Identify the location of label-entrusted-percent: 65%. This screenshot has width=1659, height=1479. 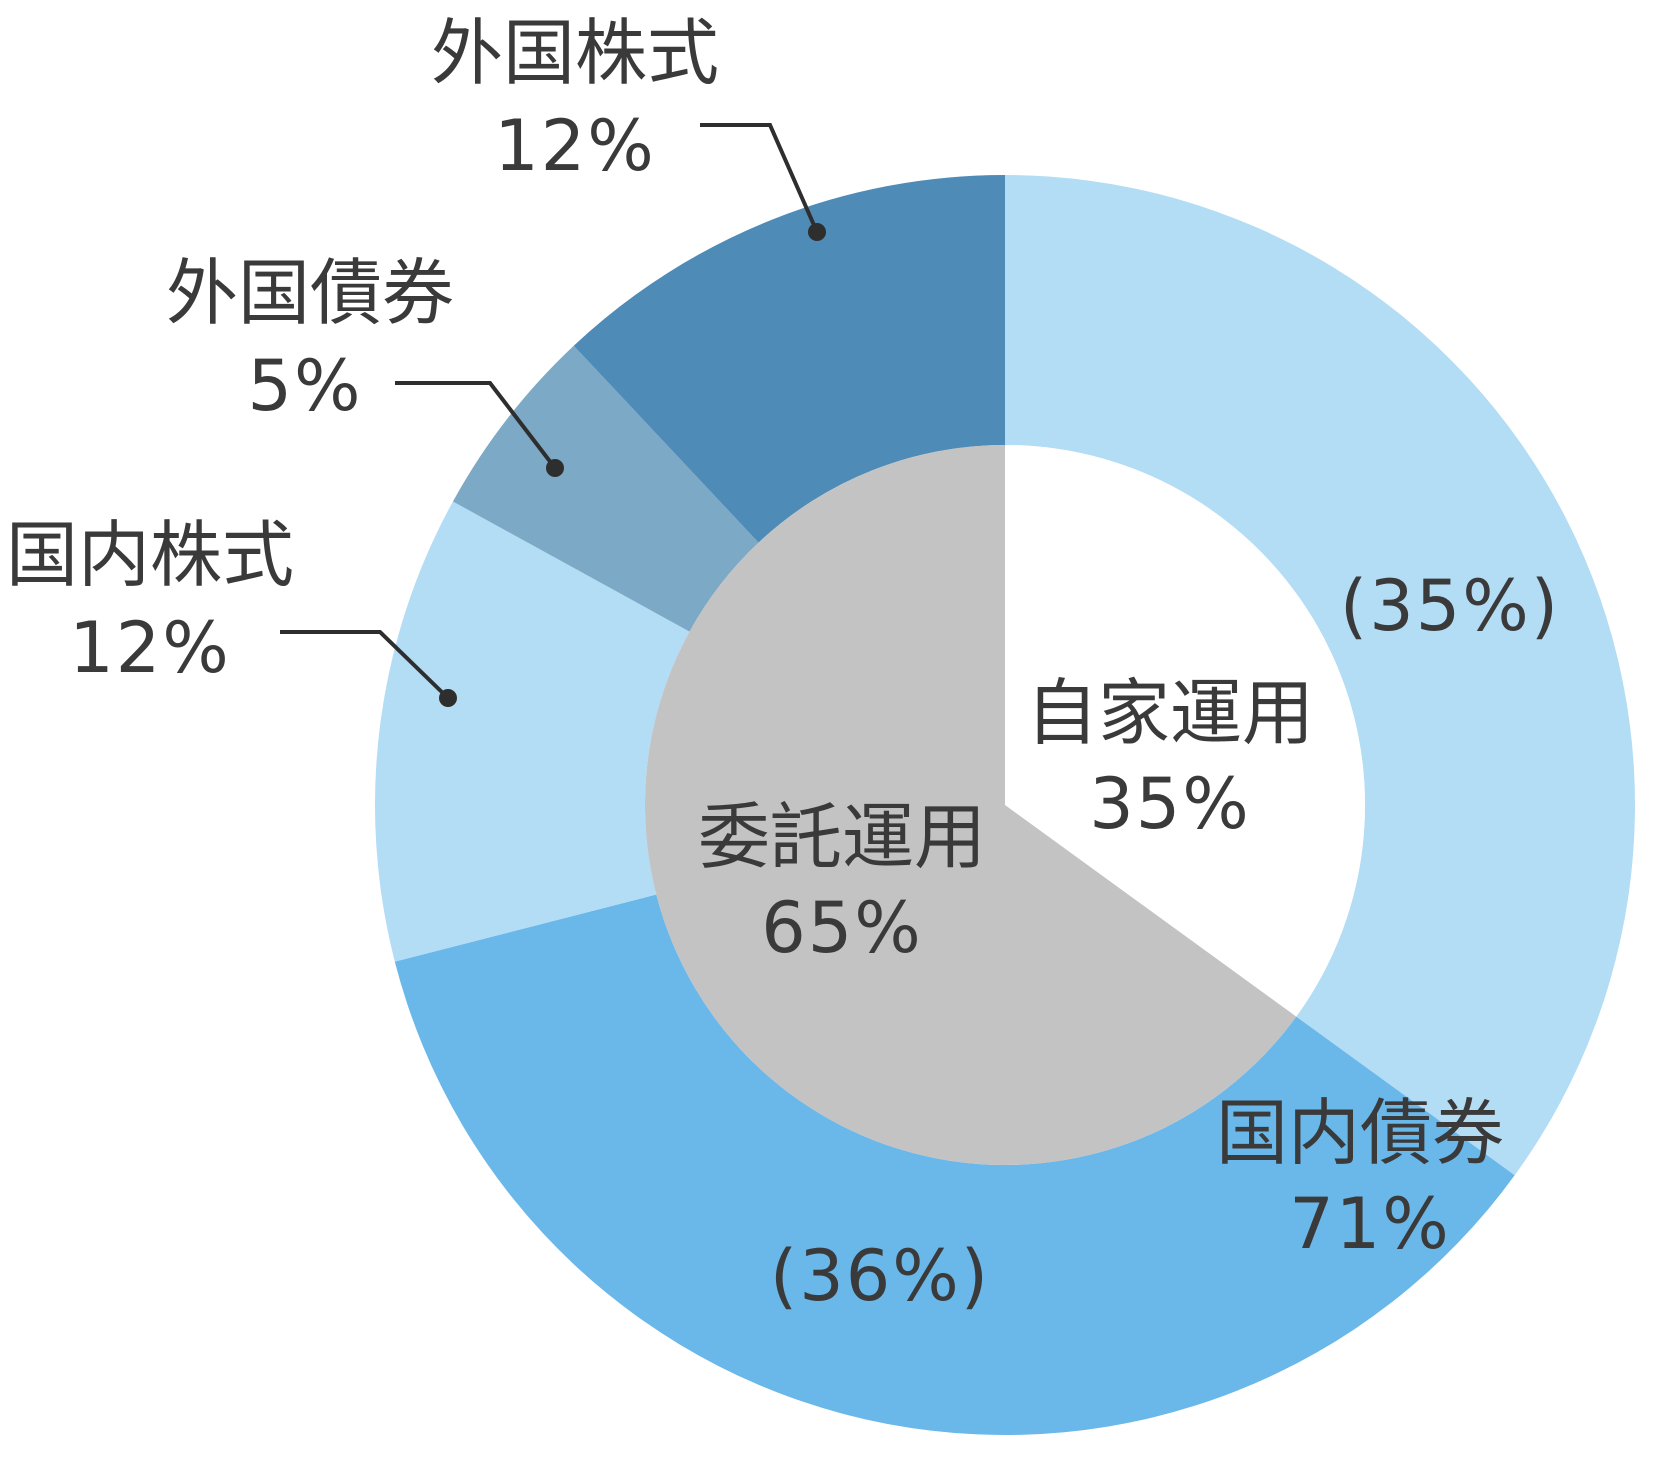
(842, 928).